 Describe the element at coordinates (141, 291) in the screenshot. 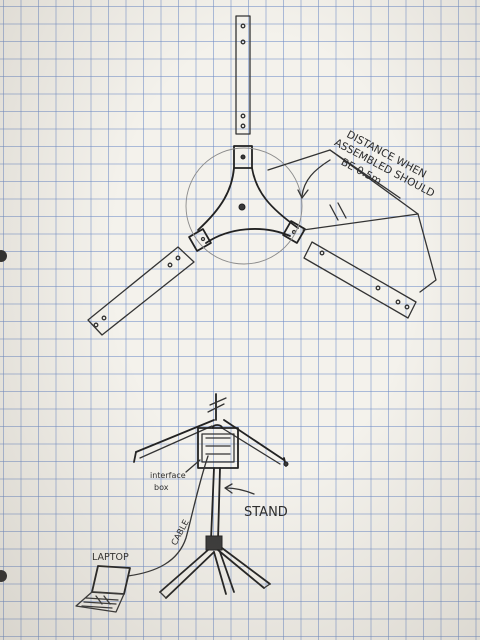

I see `left-arm` at that location.